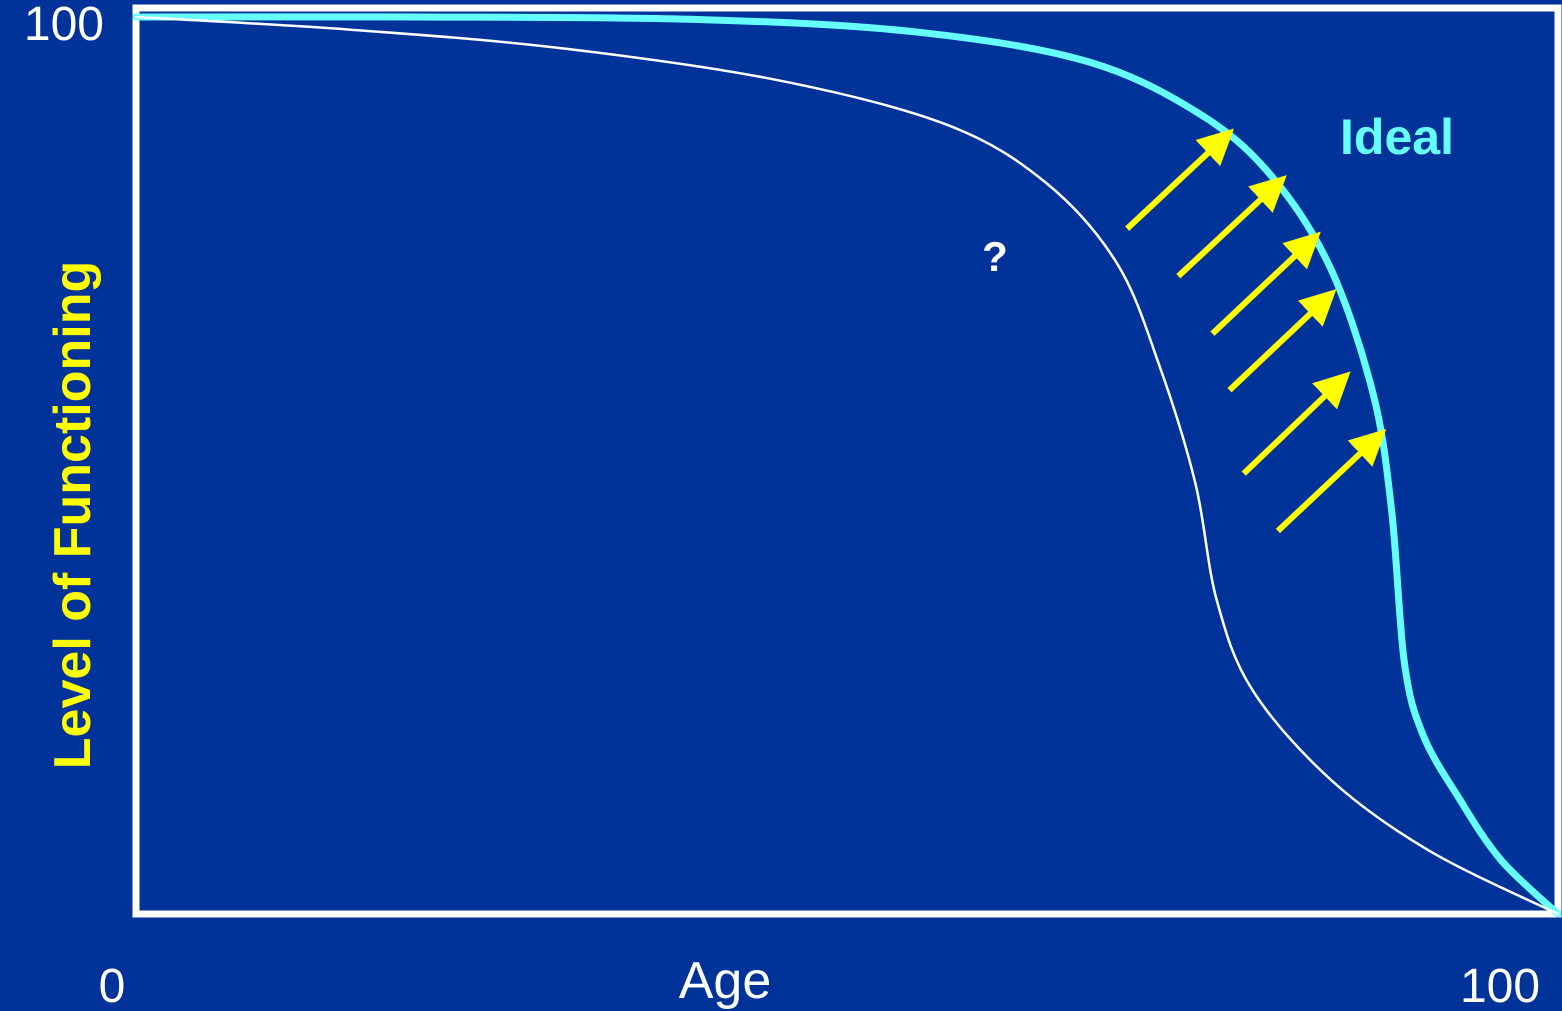  I want to click on y-tick-label-100: 100, so click(64, 25).